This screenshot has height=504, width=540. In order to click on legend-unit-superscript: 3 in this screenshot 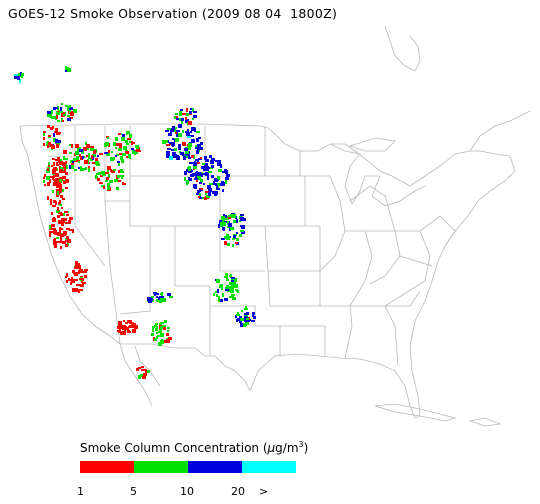, I will do `click(301, 444)`.